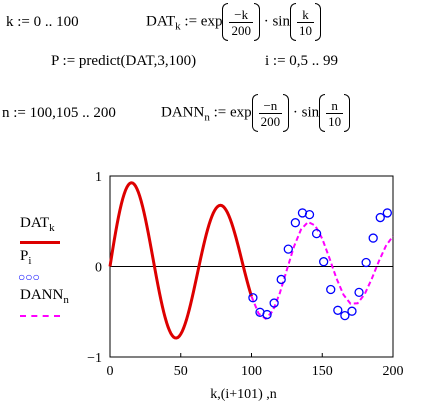  I want to click on legend-dann-sub: n, so click(66, 300).